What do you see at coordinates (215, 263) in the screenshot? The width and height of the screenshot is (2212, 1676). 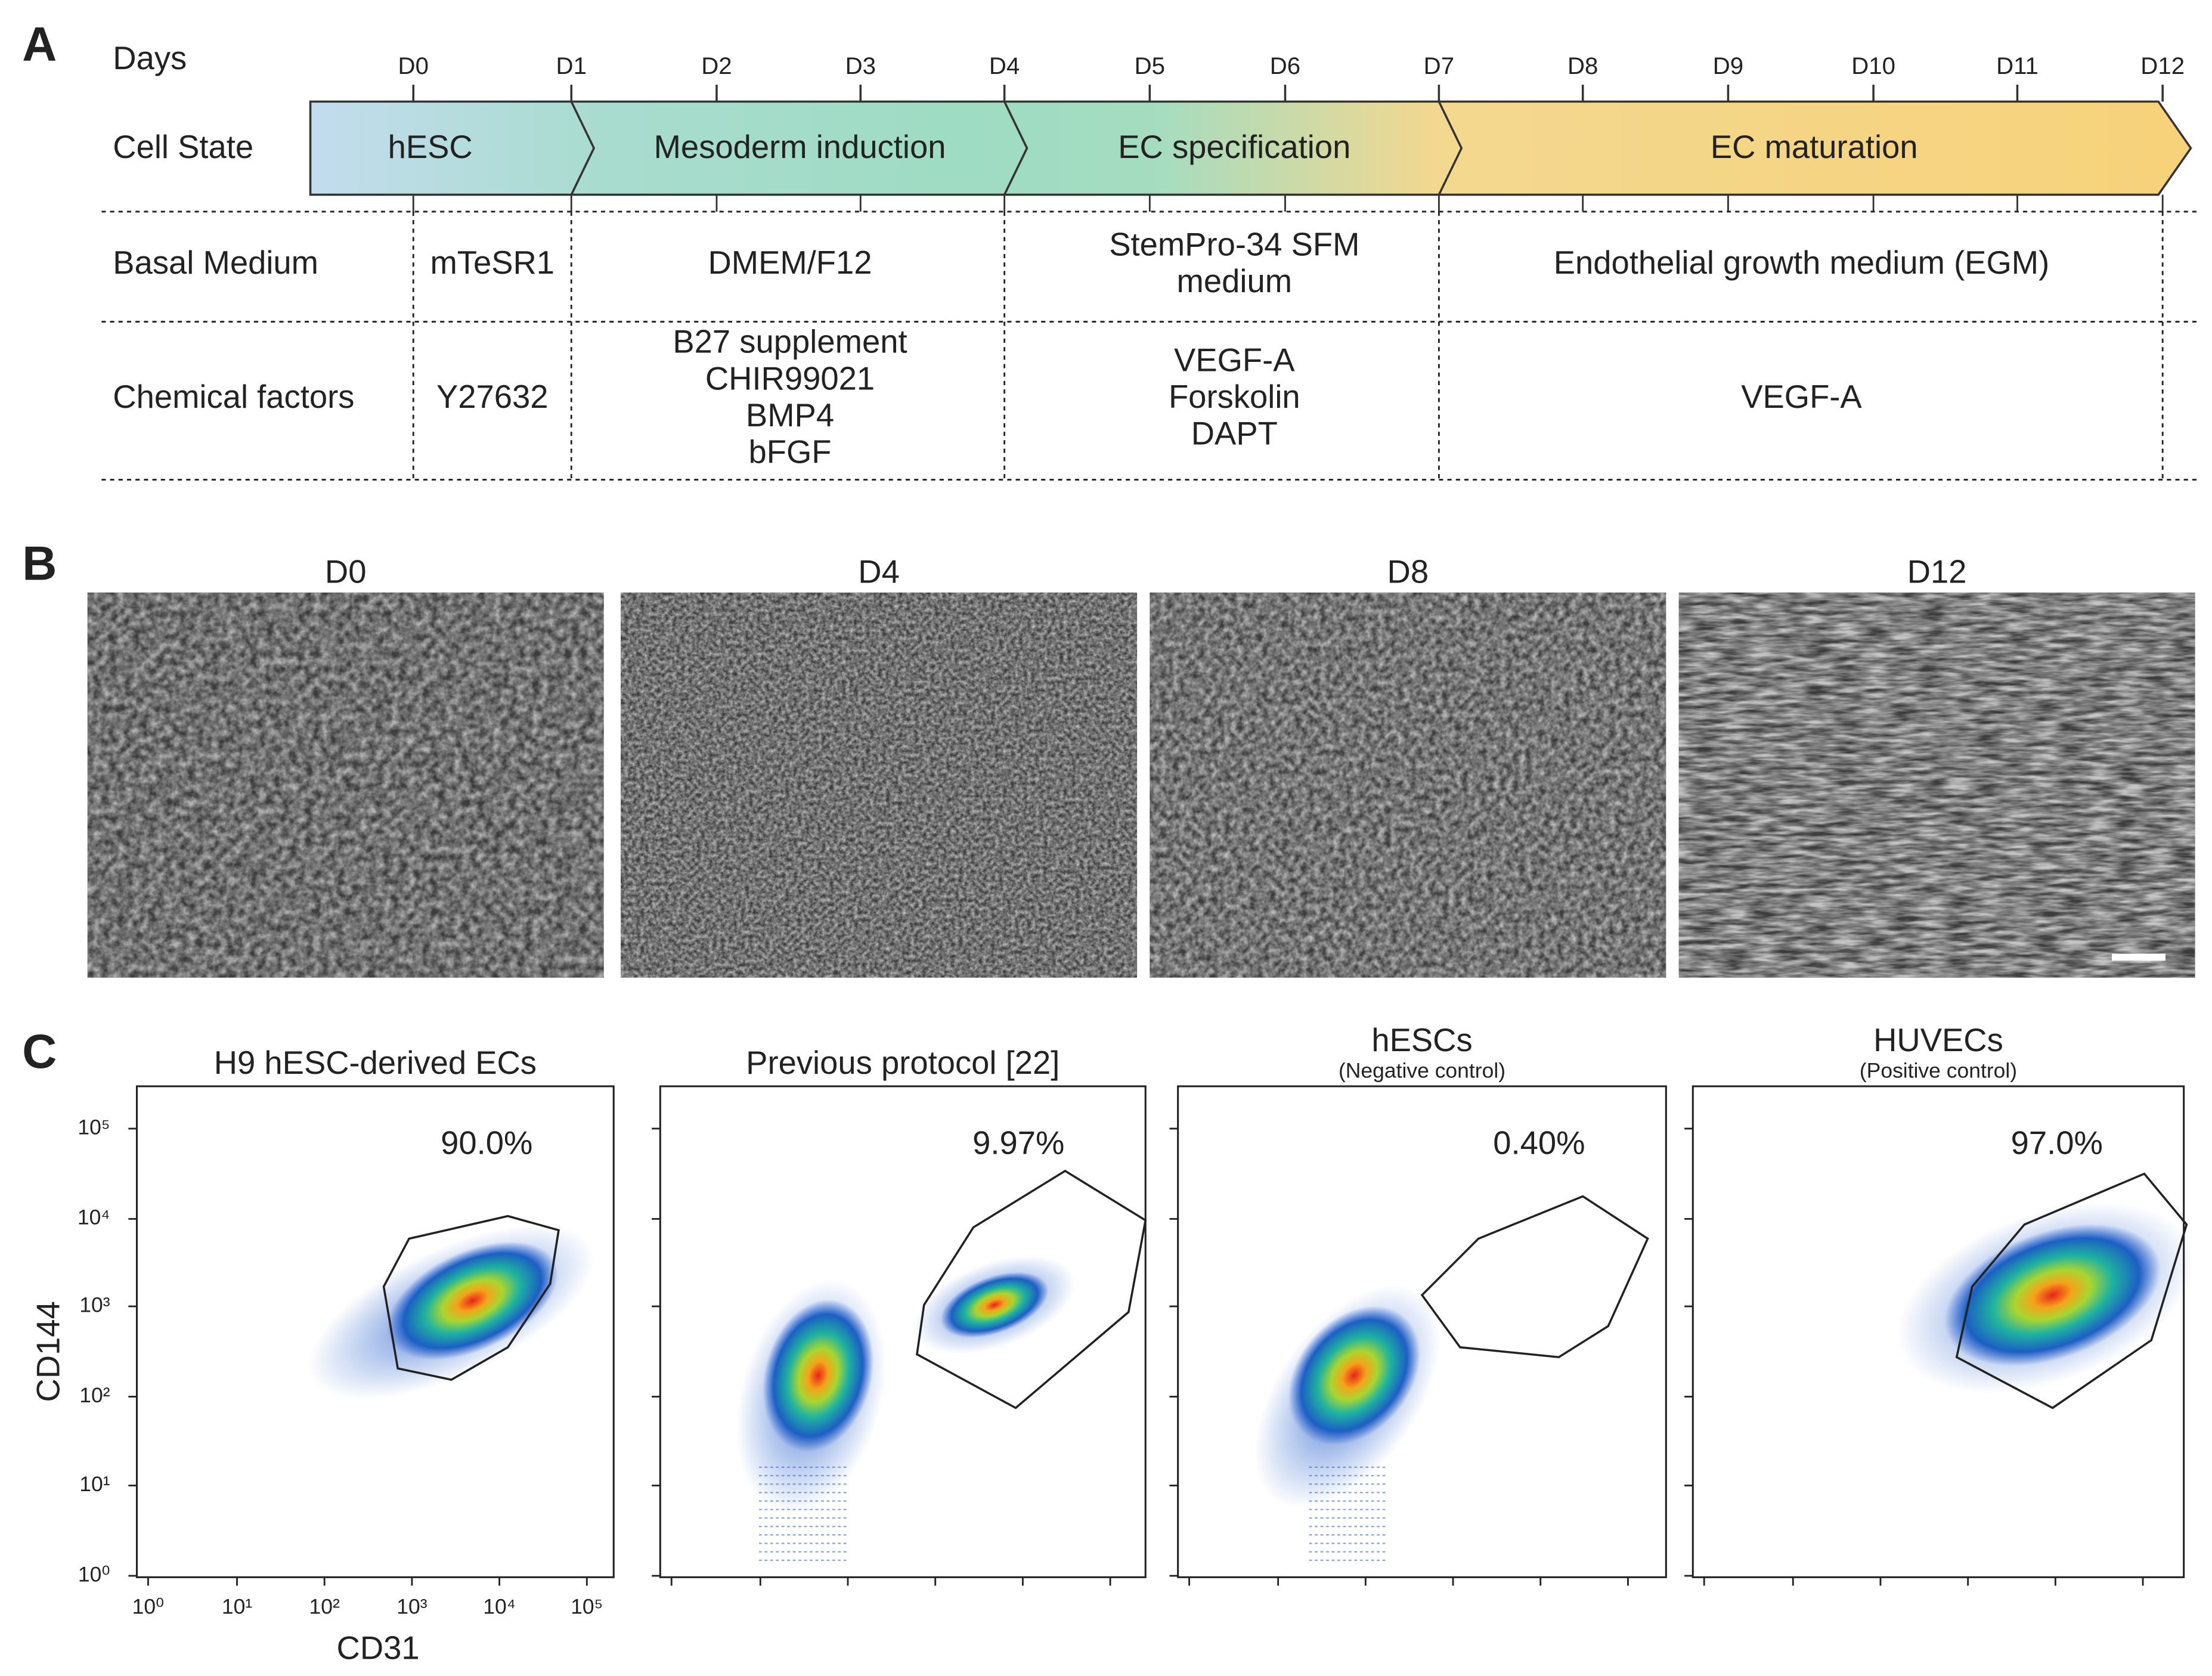 I see `row-label: Basal Medium` at bounding box center [215, 263].